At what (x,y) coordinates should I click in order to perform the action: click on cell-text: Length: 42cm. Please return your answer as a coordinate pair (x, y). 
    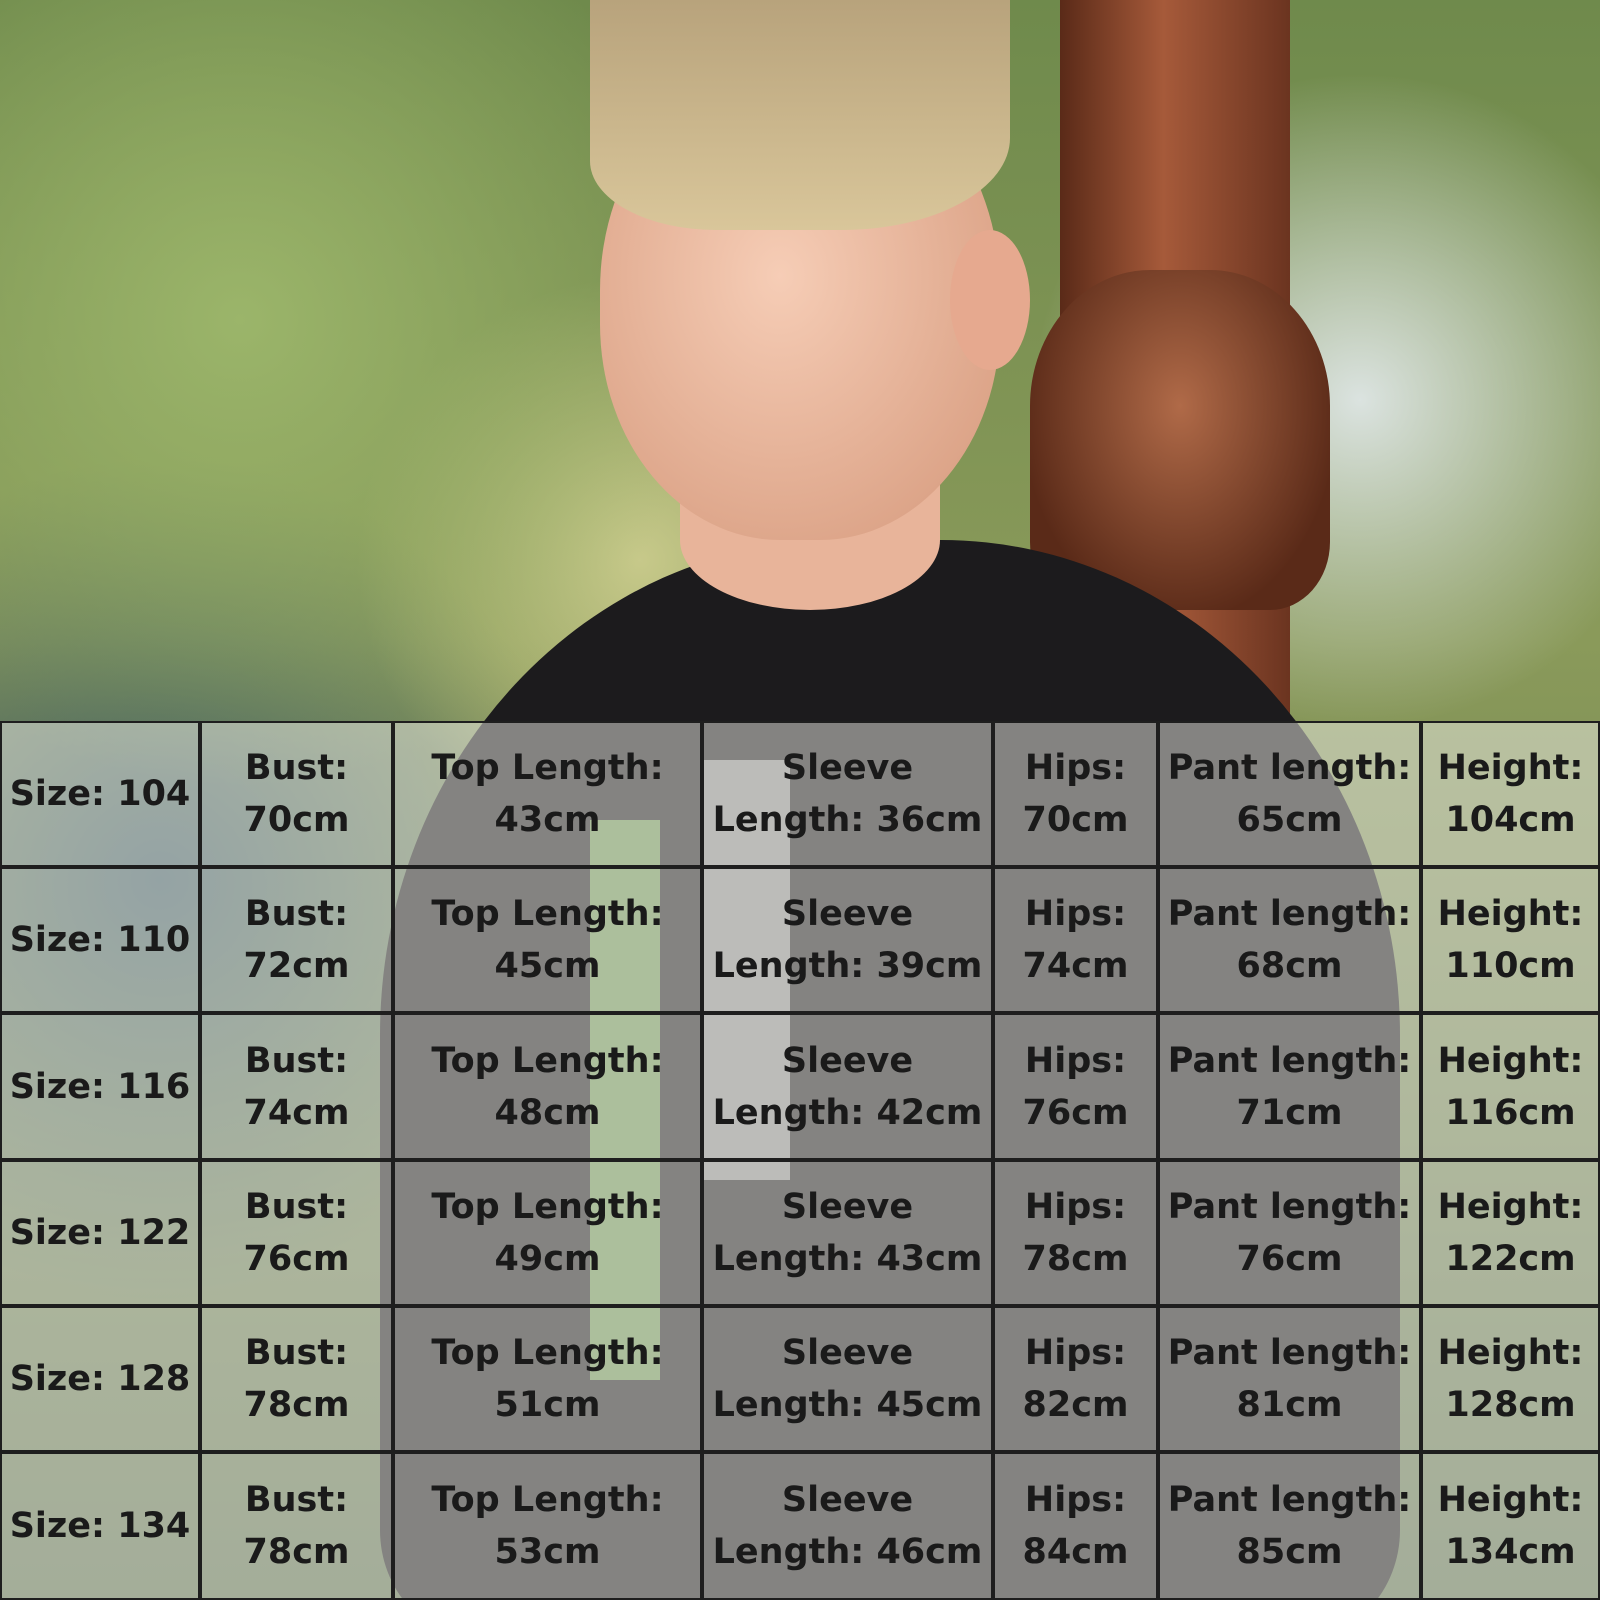
    Looking at the image, I should click on (847, 1112).